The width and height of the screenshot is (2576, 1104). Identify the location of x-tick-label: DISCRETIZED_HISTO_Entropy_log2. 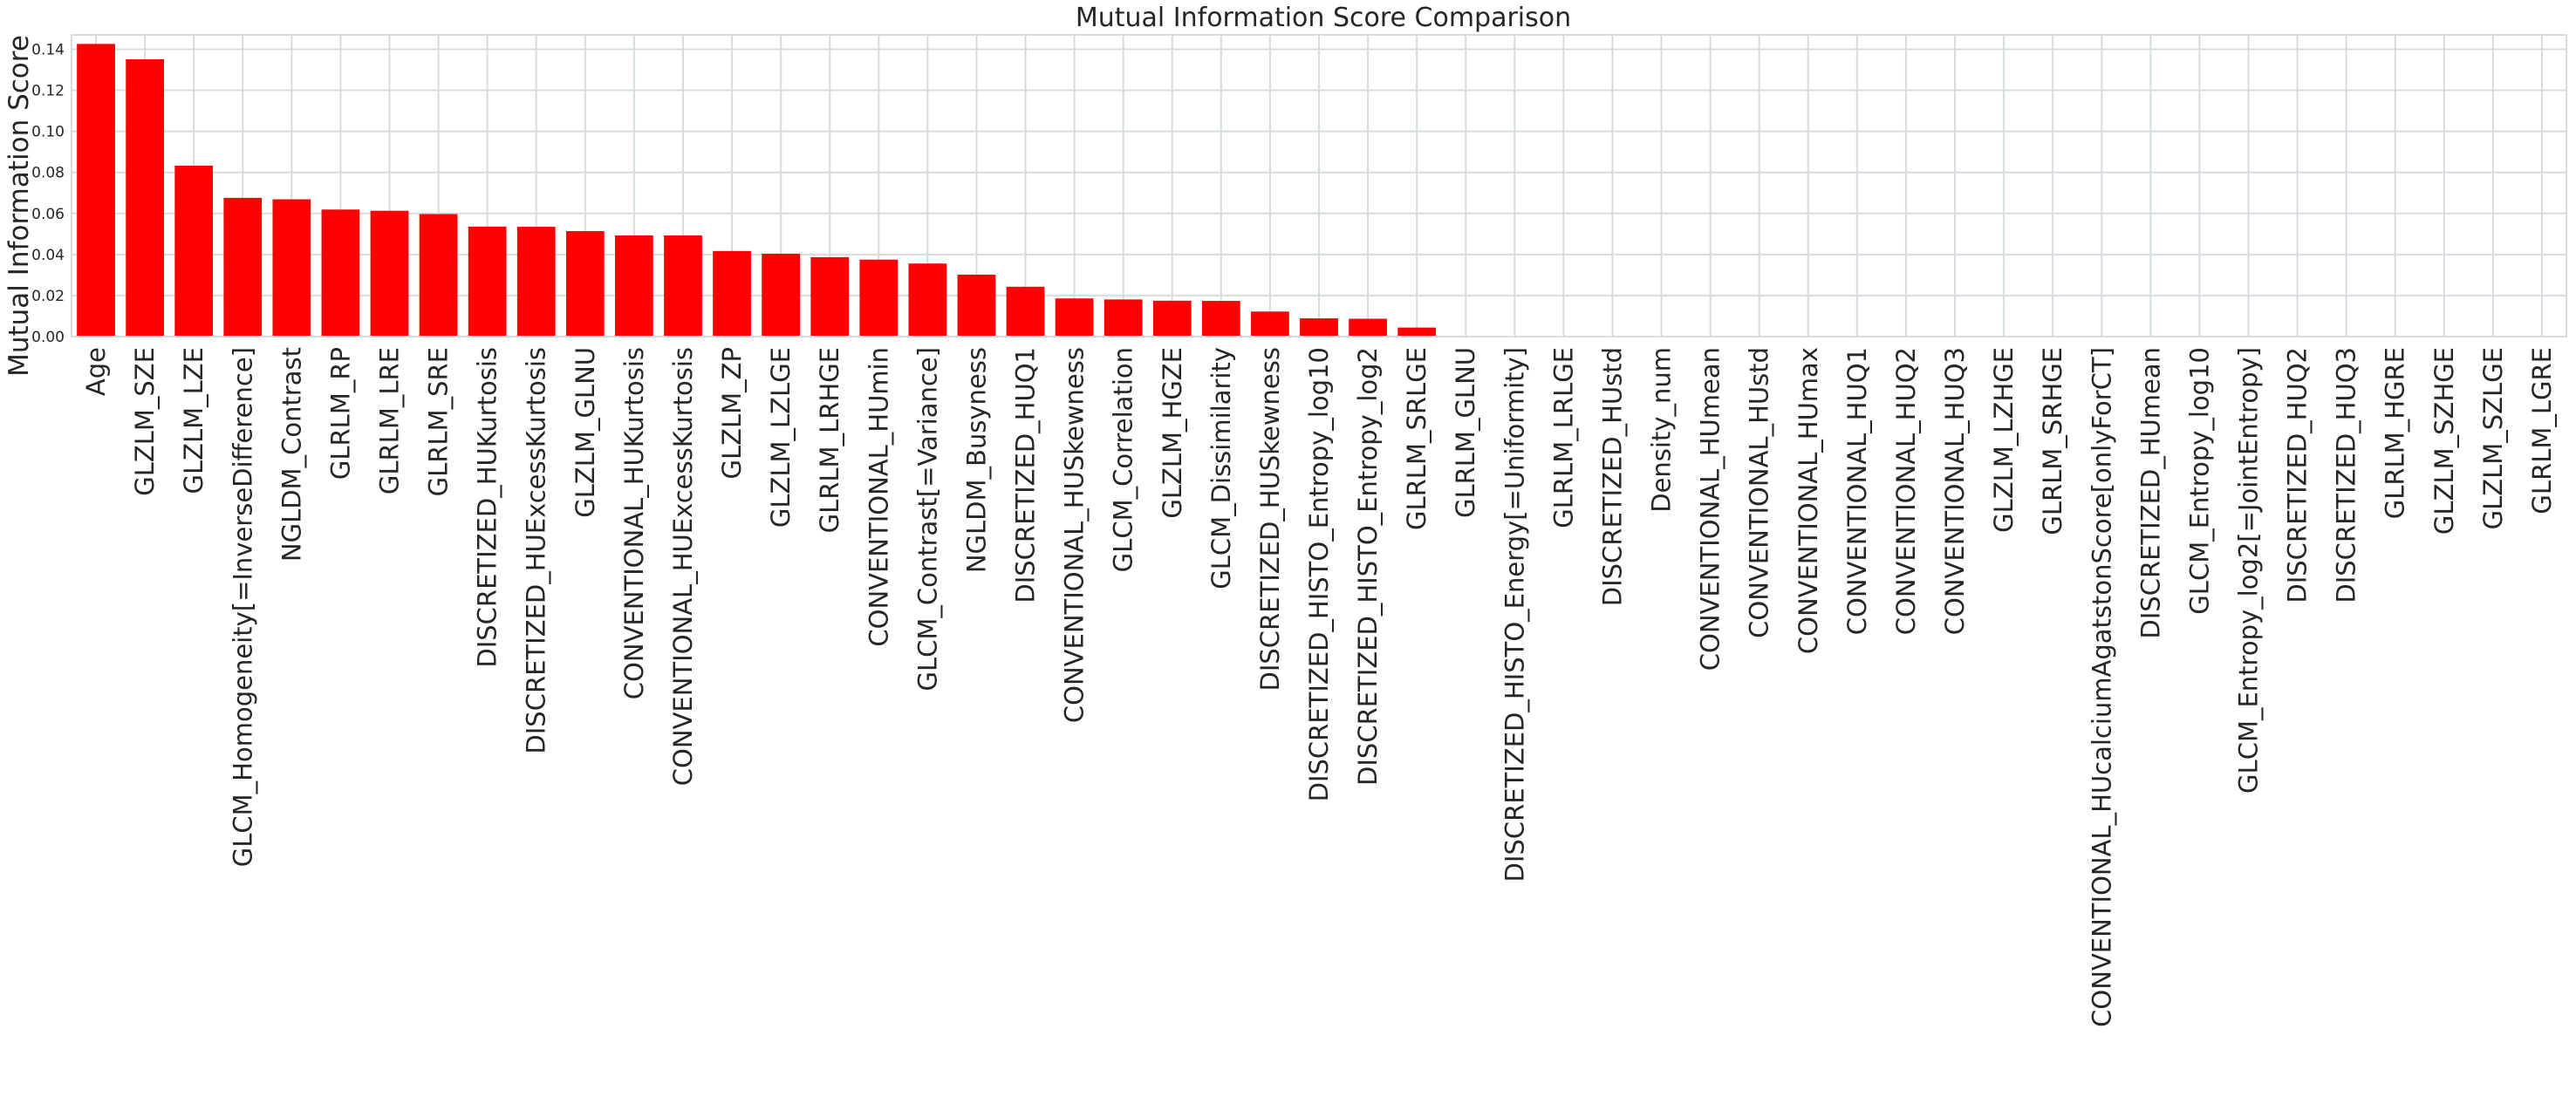
(1368, 566).